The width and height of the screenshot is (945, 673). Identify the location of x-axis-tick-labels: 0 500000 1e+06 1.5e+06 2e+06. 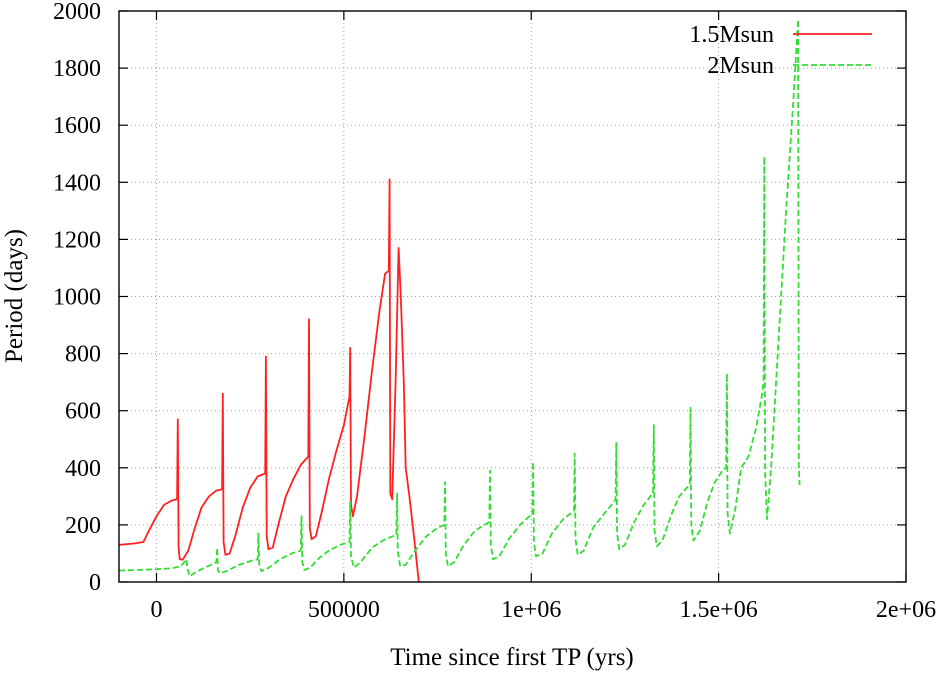
(543, 610).